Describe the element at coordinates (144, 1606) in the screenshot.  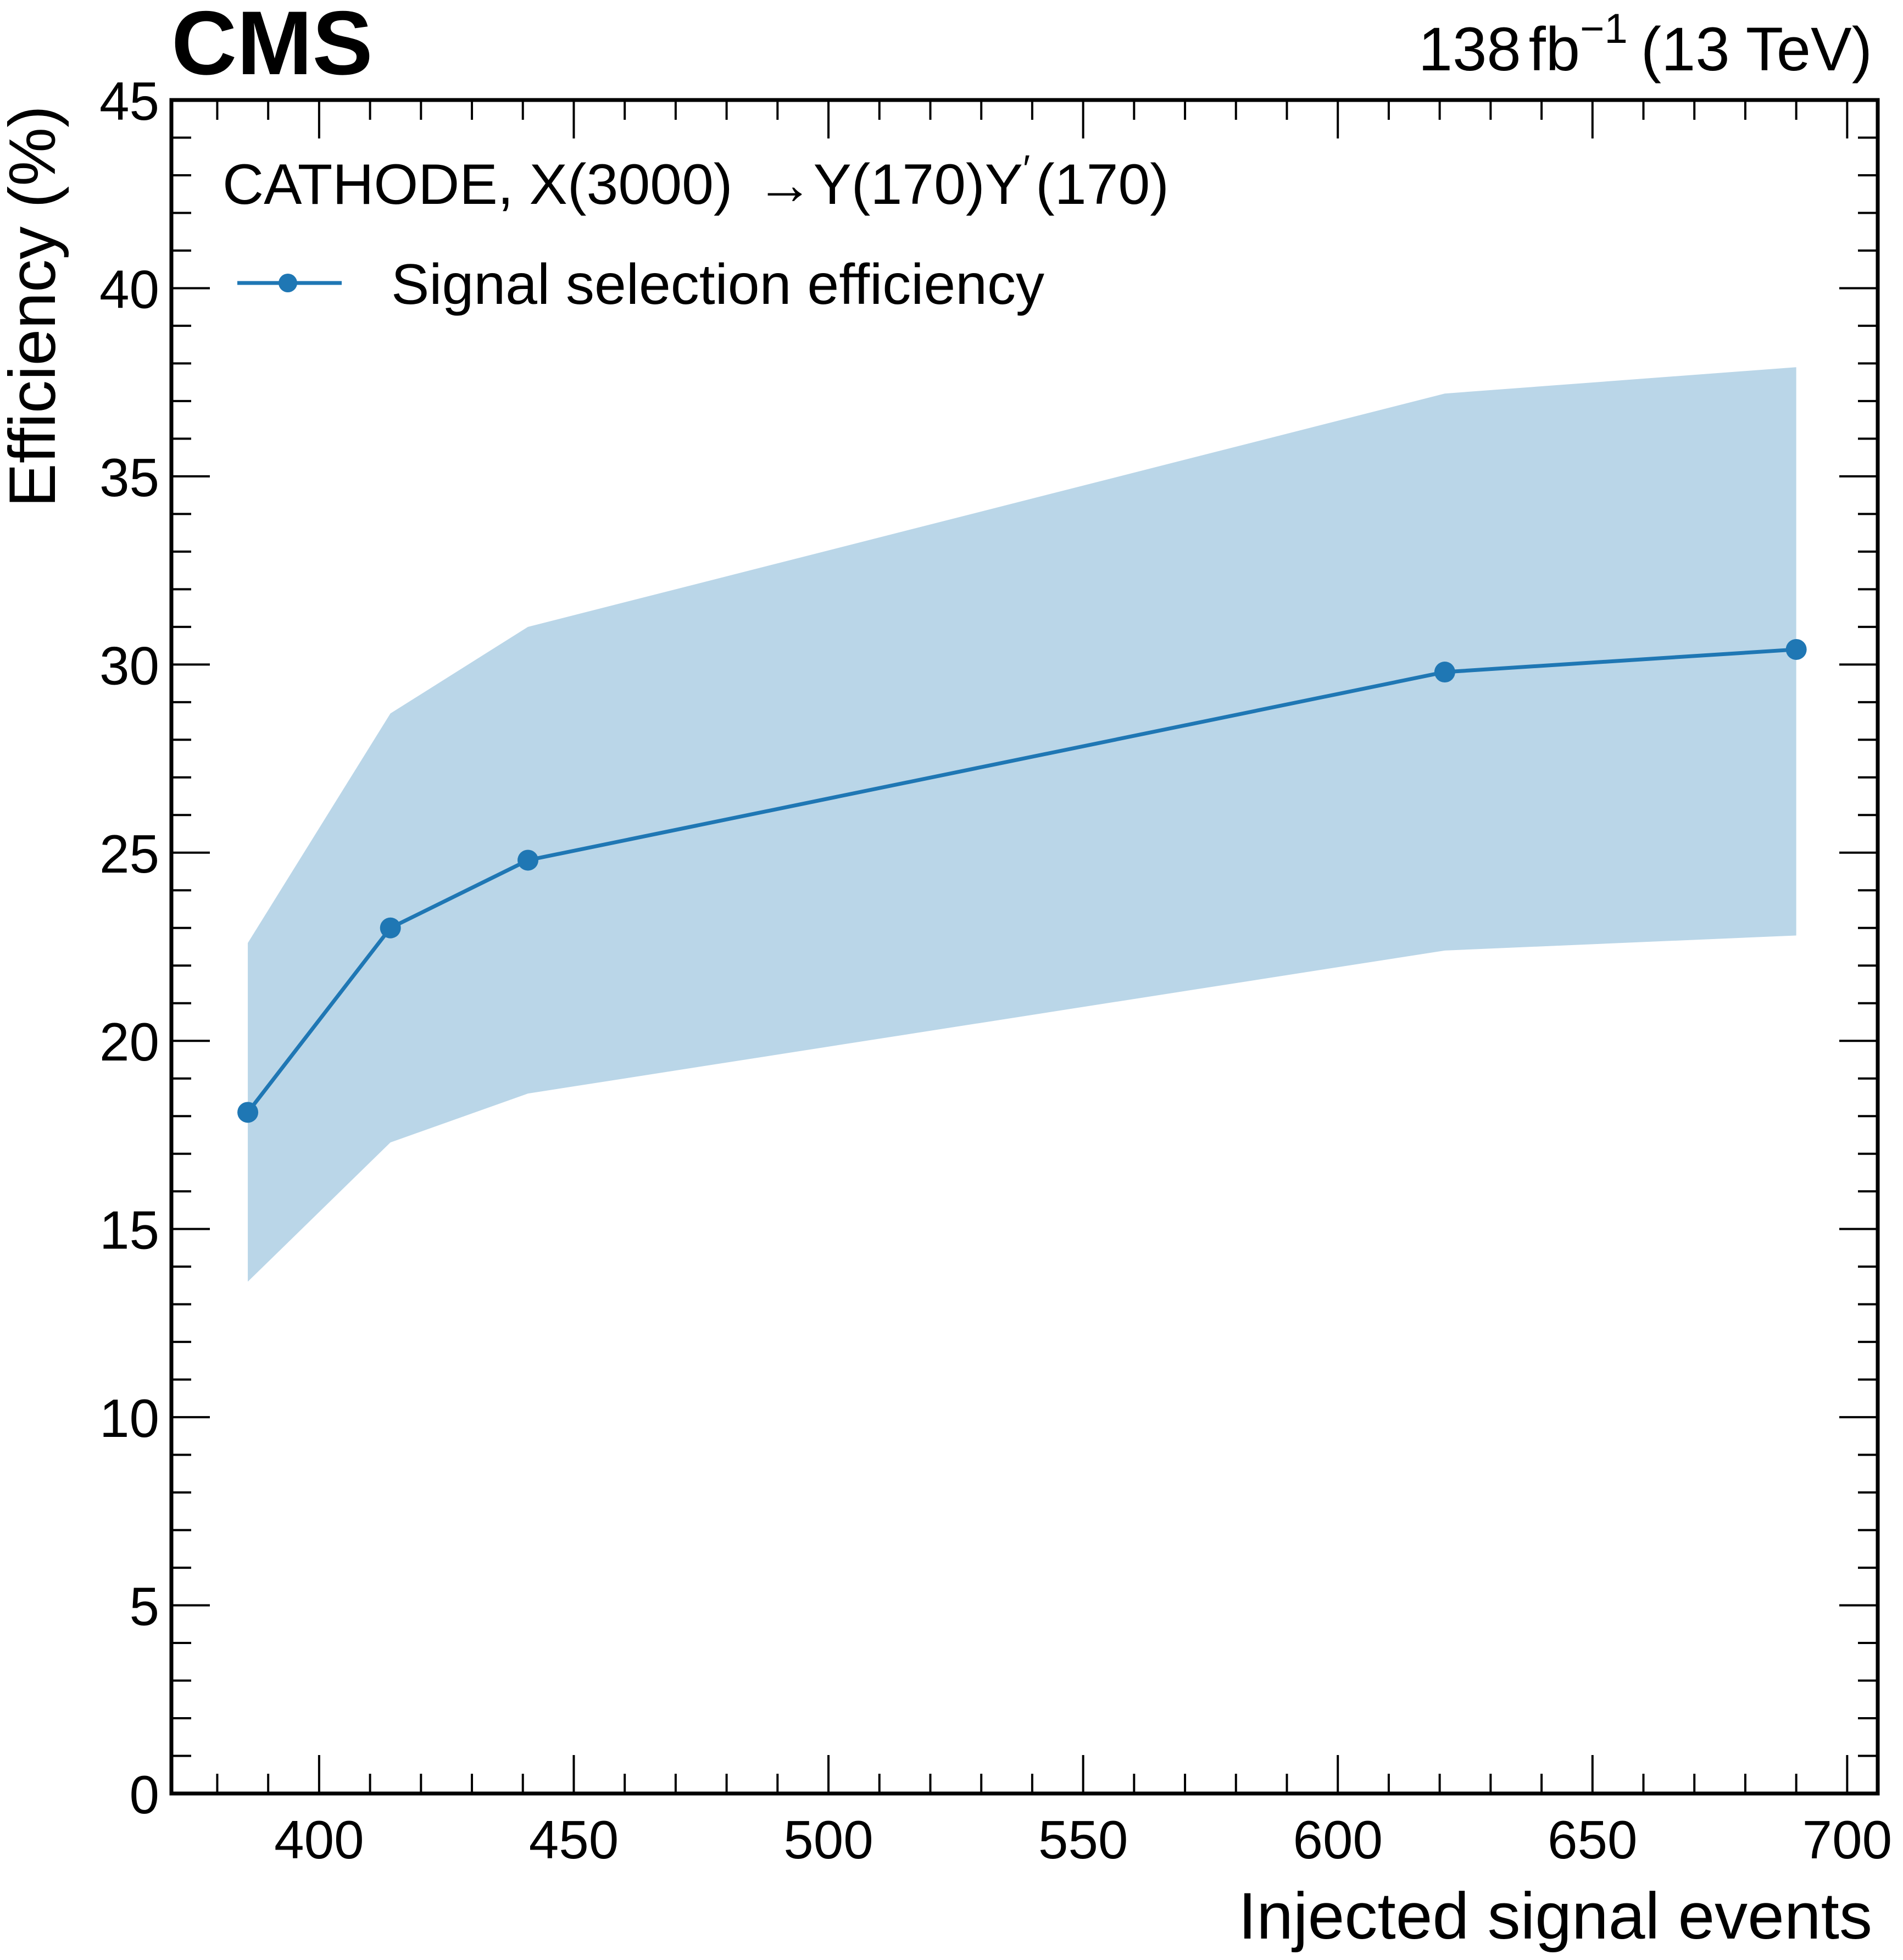
I see `y-tick-label: 5` at that location.